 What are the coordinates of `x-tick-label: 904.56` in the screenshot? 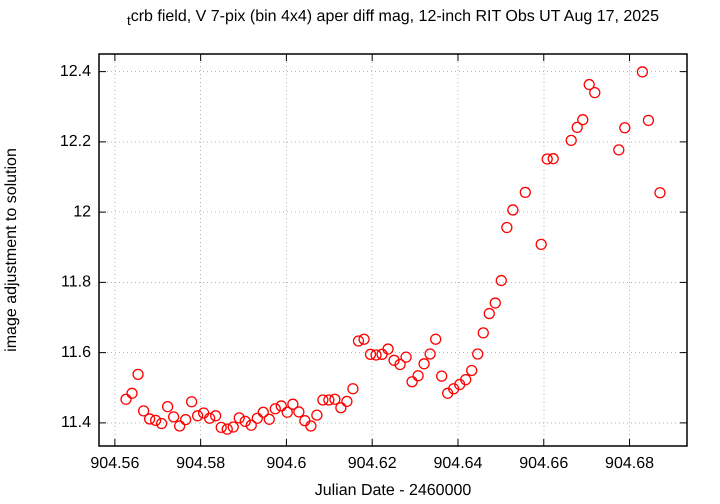 It's located at (115, 463).